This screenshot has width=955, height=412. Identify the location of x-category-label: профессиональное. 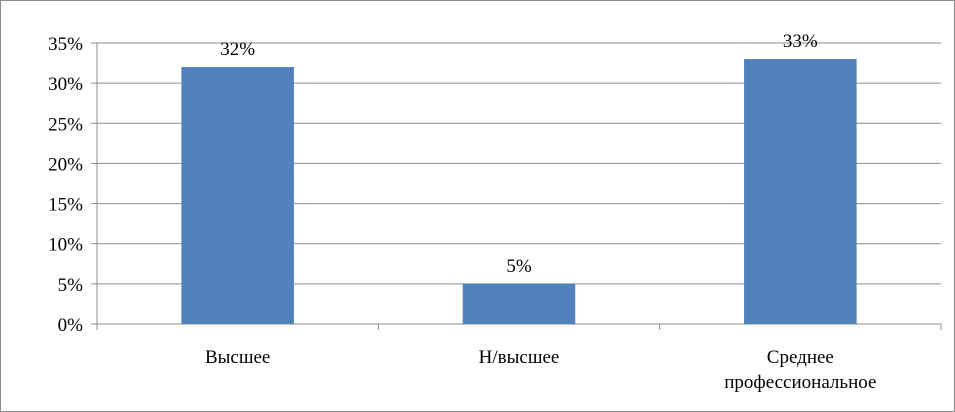
(800, 382).